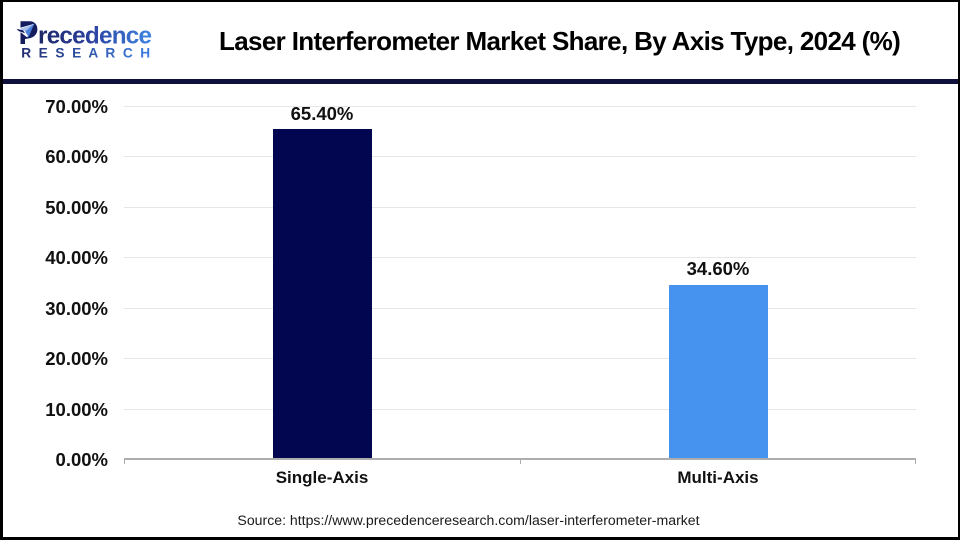  What do you see at coordinates (85, 53) in the screenshot?
I see `svg-text: R E S E A R C H` at bounding box center [85, 53].